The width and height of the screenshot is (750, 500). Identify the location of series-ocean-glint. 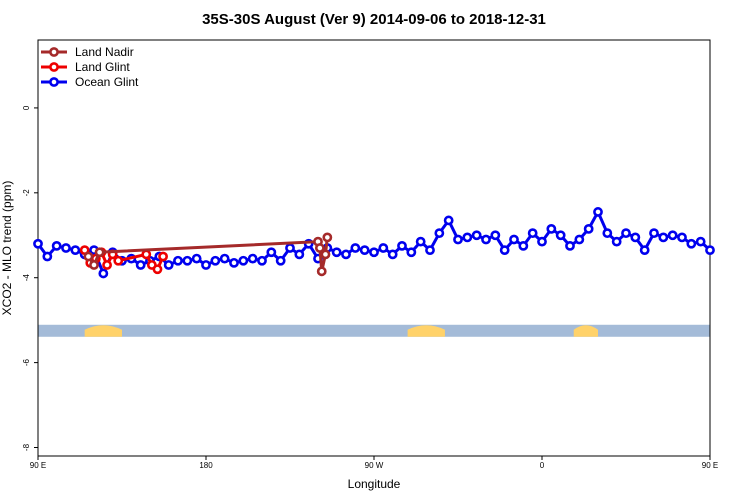
(374, 243).